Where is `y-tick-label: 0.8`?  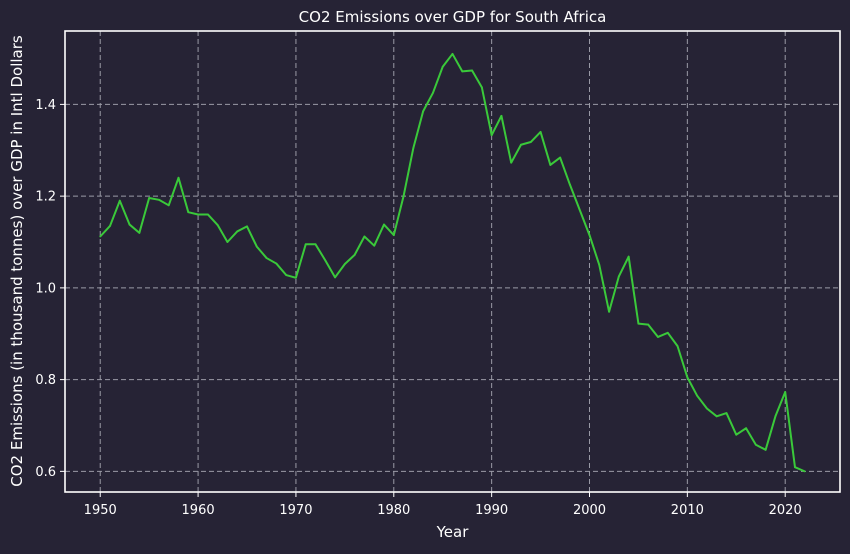
y-tick-label: 0.8 is located at coordinates (45, 380).